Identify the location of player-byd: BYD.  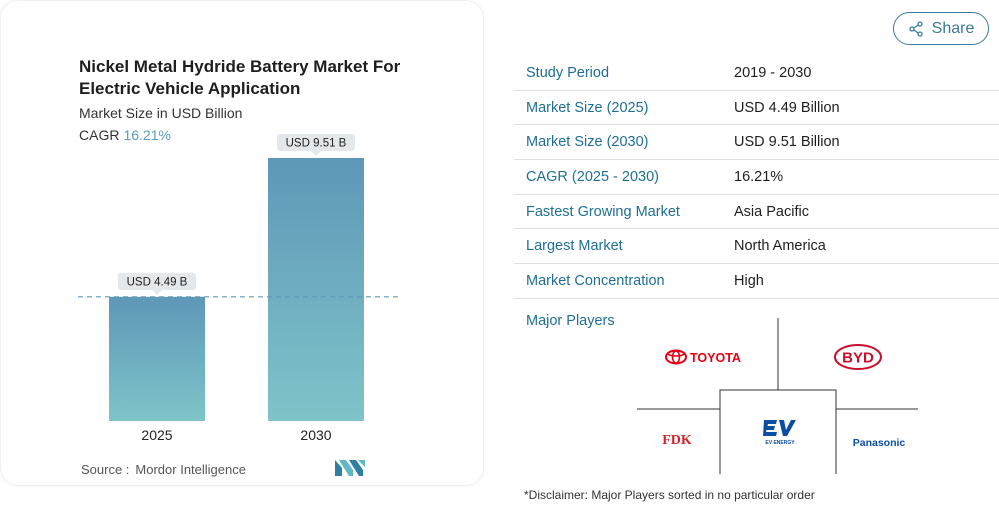
(858, 357).